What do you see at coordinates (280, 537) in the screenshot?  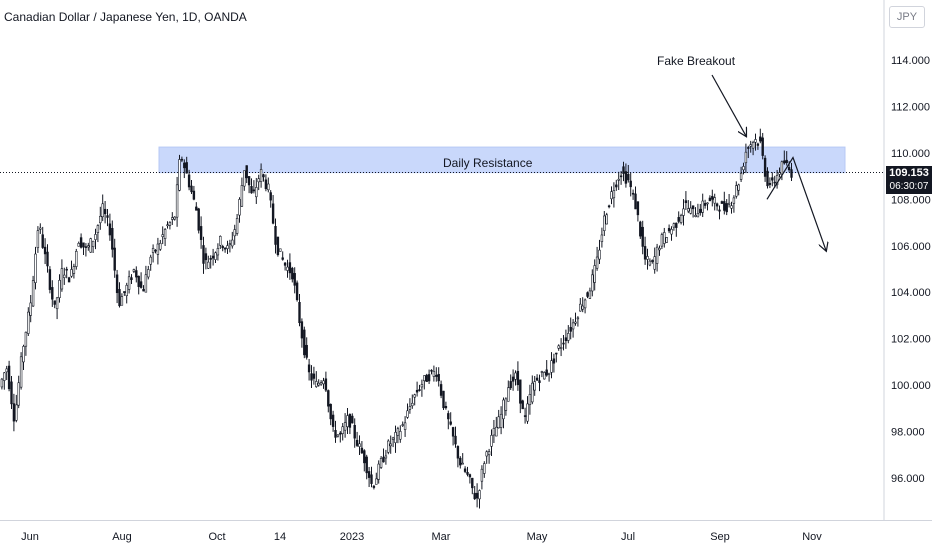 I see `x-tick-label: 14` at bounding box center [280, 537].